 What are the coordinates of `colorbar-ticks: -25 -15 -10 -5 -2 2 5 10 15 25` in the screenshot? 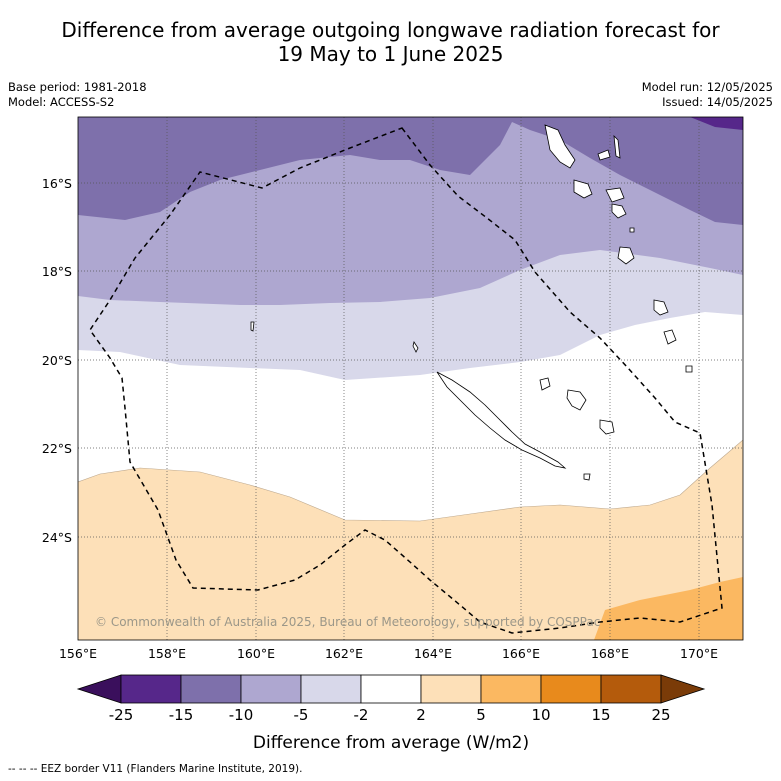 It's located at (390, 715).